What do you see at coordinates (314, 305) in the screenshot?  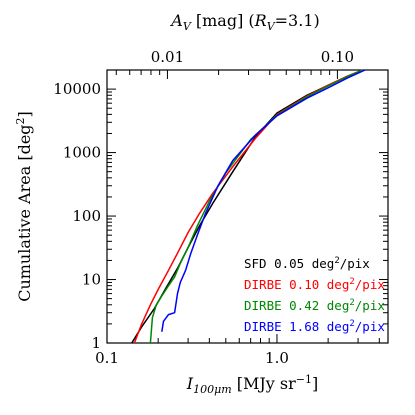 I see `legend-entry-2: DIRBE 0.42 deg2/pix` at bounding box center [314, 305].